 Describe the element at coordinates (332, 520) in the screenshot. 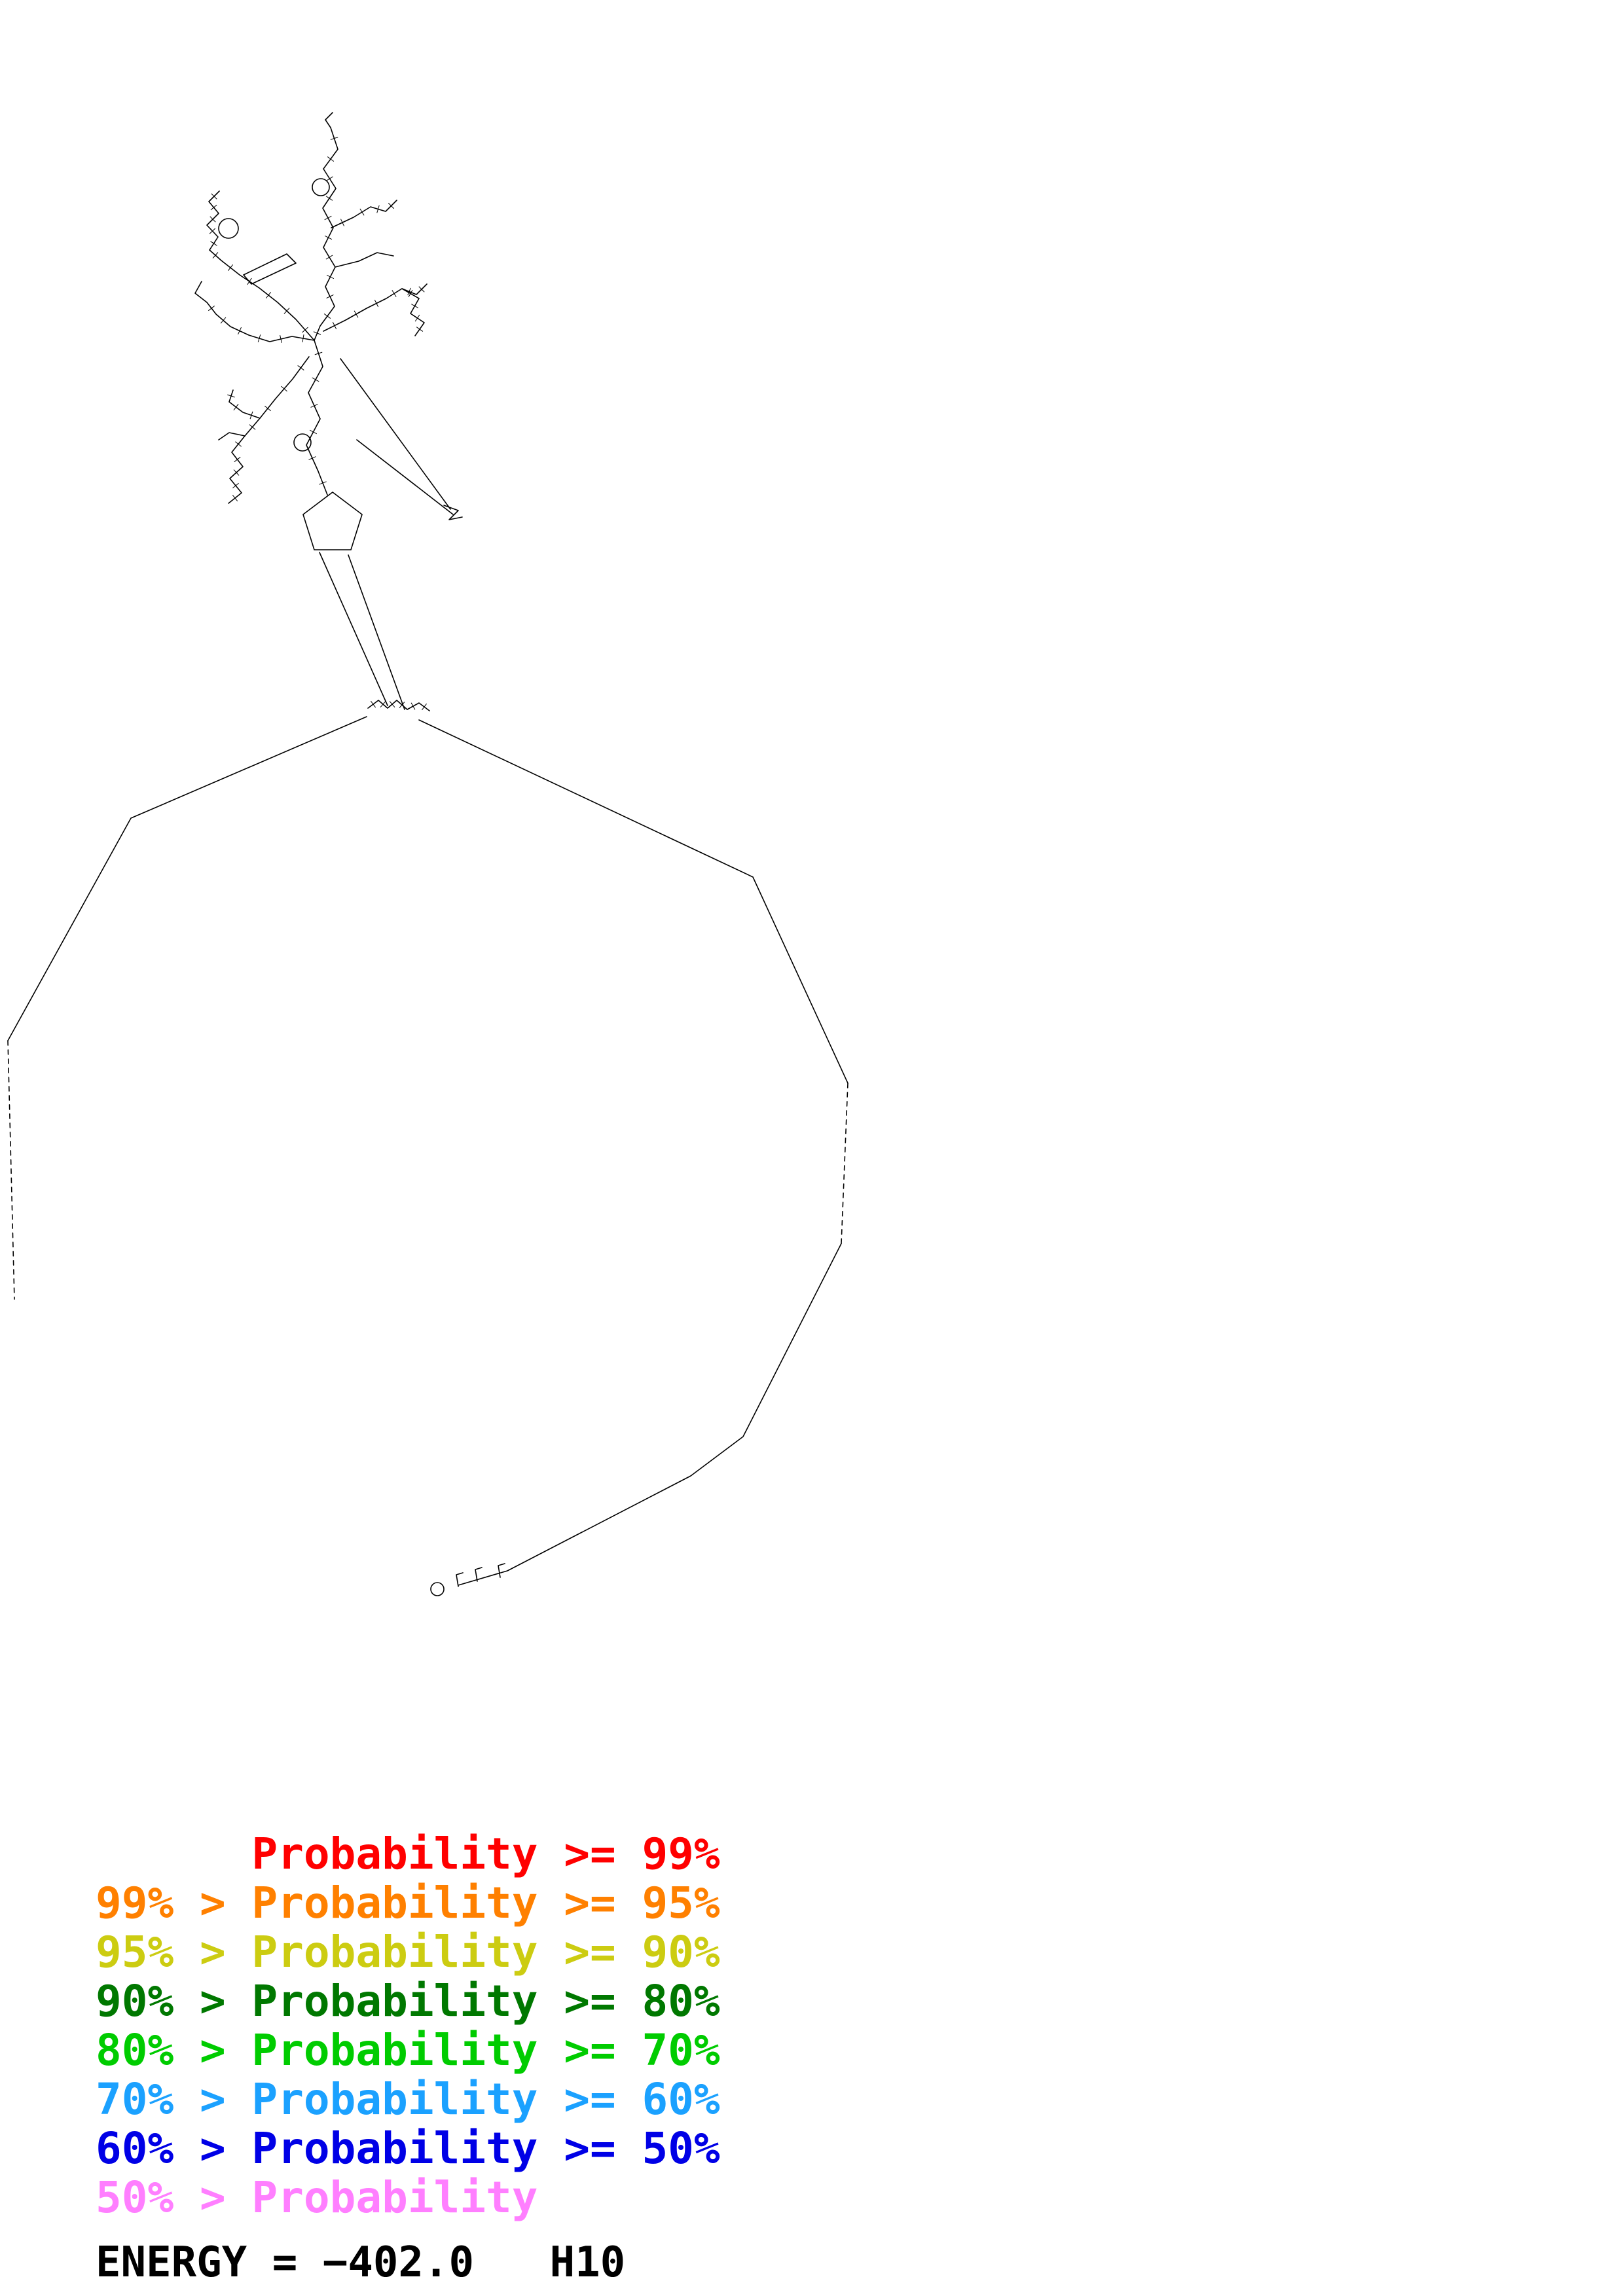

I see `structure-loop-polygon` at that location.